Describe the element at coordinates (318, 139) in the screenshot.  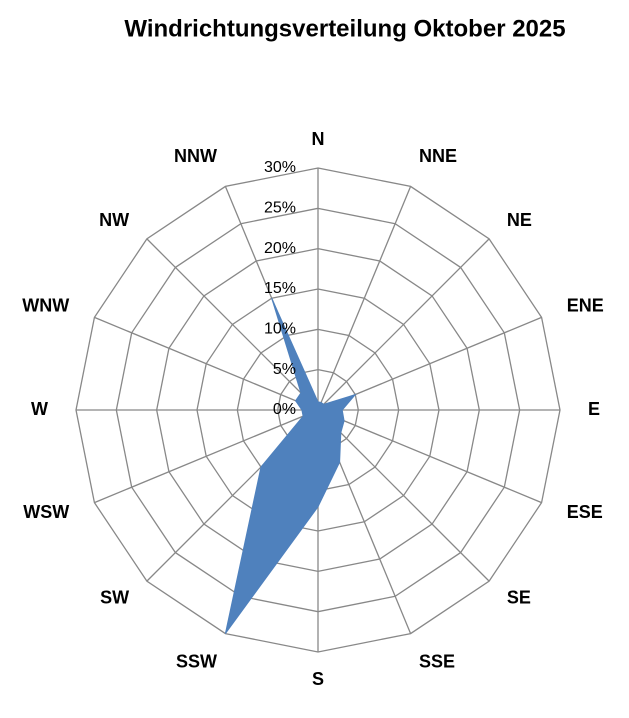
I see `category-label: N` at that location.